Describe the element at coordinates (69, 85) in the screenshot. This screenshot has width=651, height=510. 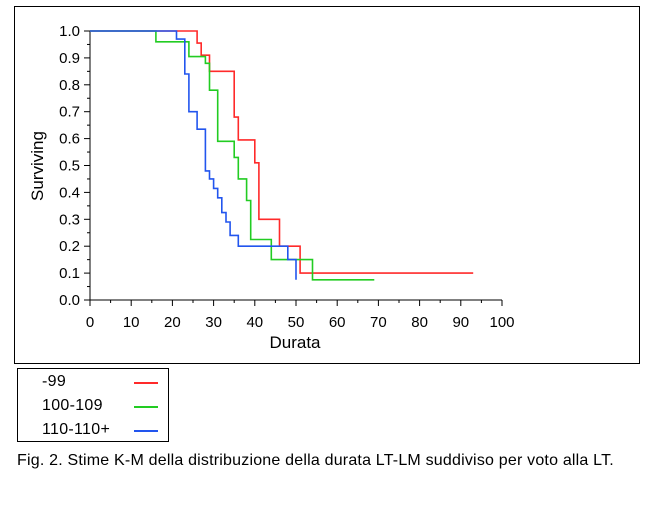
I see `y-tick-label: 0.8` at that location.